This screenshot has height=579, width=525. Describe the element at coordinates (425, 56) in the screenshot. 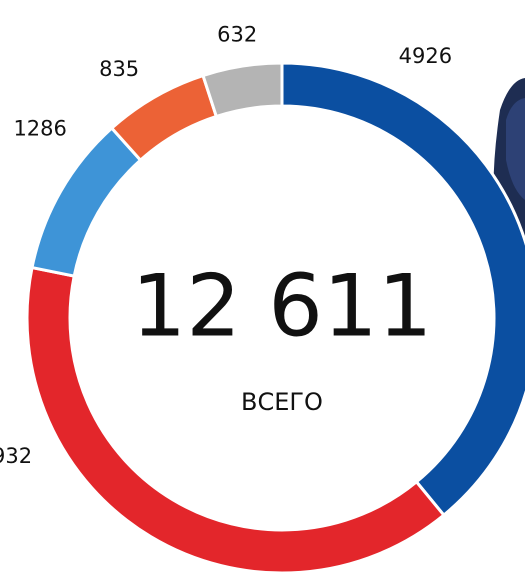

I see `value-label: 4926` at that location.